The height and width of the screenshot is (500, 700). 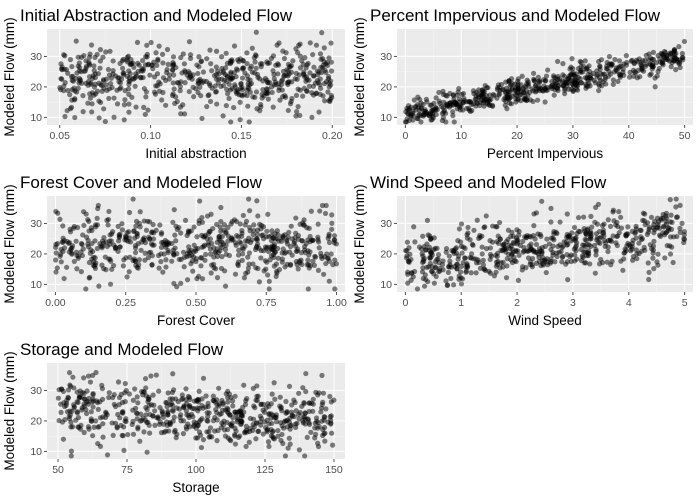 What do you see at coordinates (265, 470) in the screenshot?
I see `x-tick-label: 125` at bounding box center [265, 470].